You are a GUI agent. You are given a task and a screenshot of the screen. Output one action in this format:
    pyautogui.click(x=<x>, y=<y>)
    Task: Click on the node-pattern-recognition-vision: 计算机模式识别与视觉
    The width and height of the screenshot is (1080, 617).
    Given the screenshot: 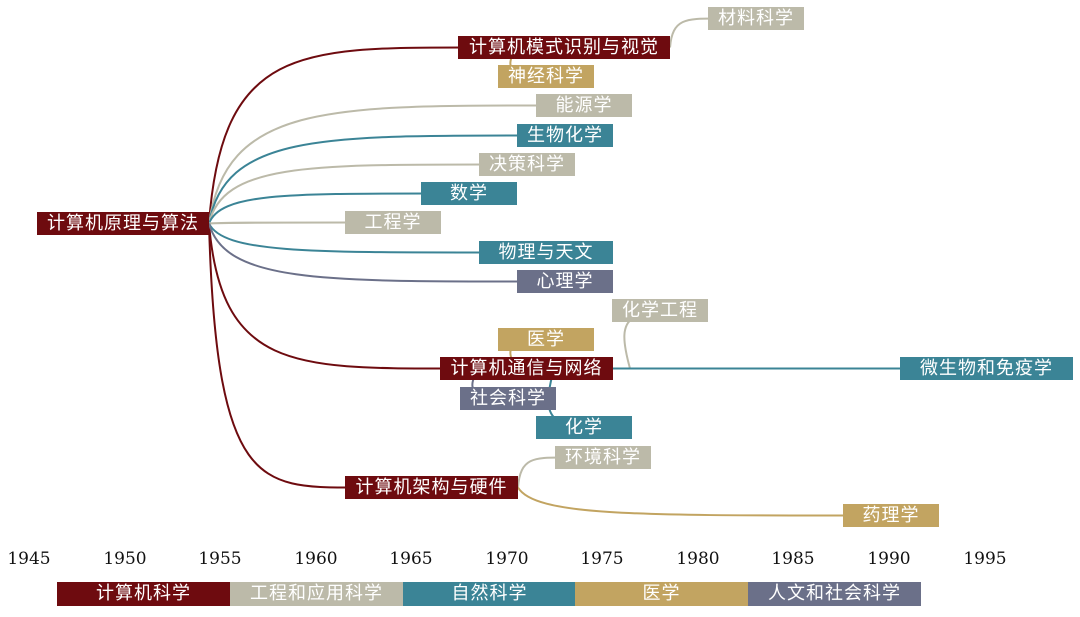 What is the action you would take?
    pyautogui.click(x=564, y=47)
    